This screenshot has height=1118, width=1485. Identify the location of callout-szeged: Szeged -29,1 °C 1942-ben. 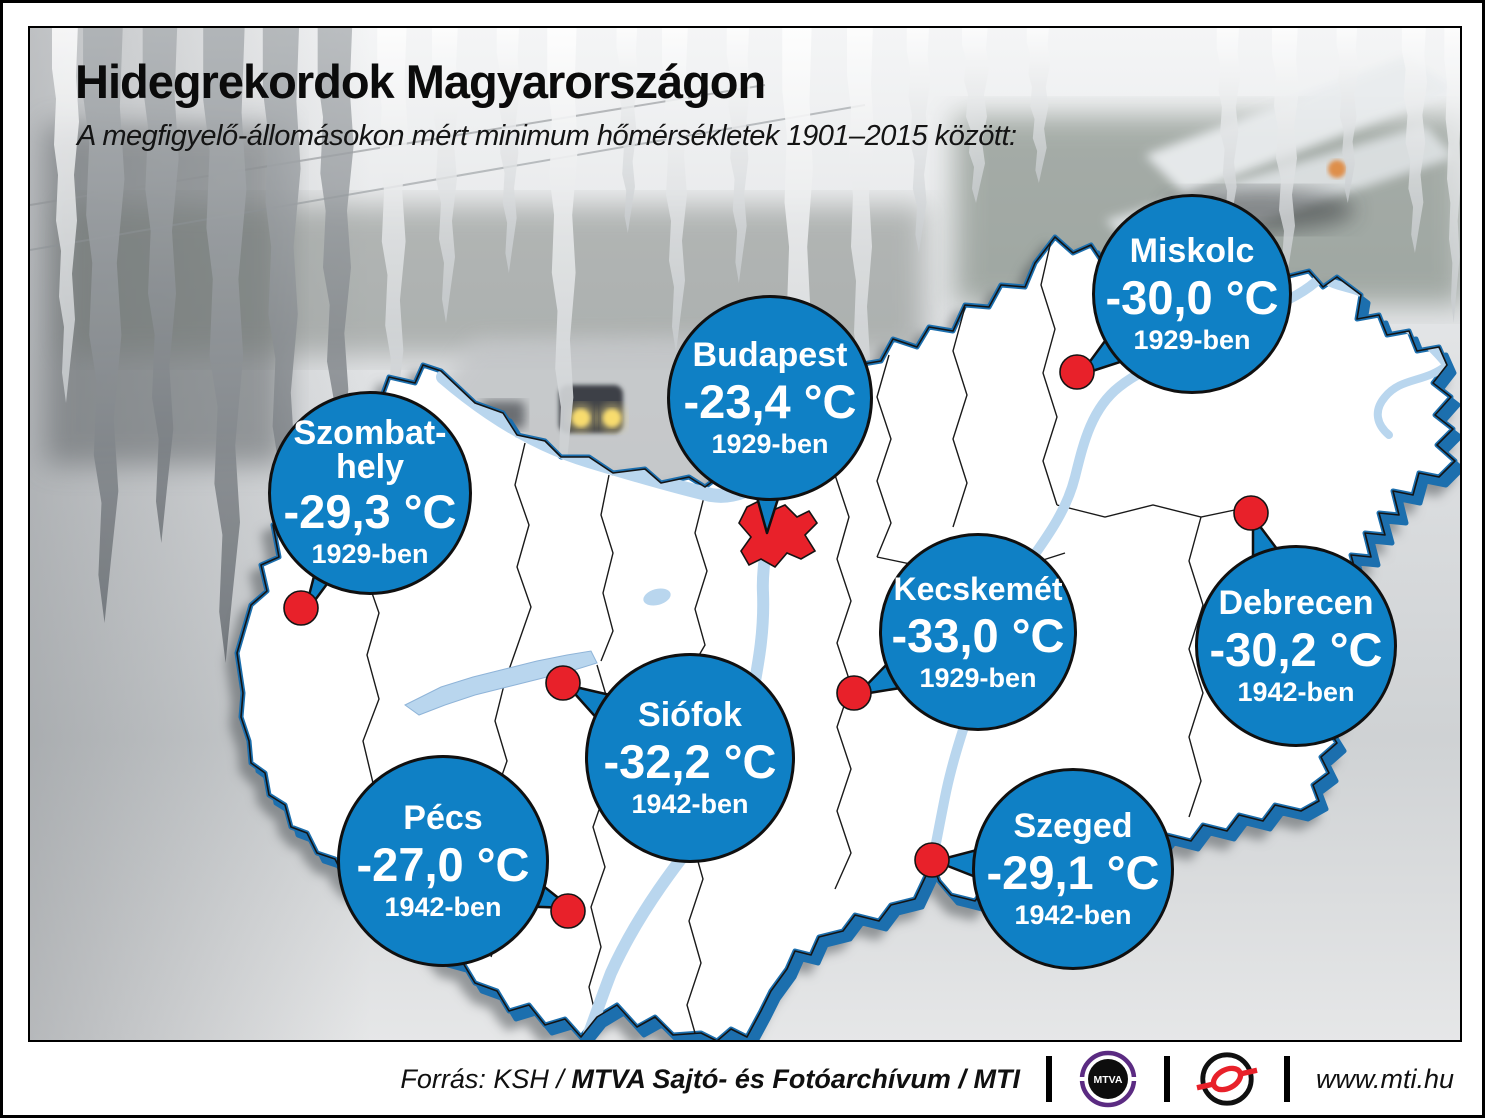
(1073, 869).